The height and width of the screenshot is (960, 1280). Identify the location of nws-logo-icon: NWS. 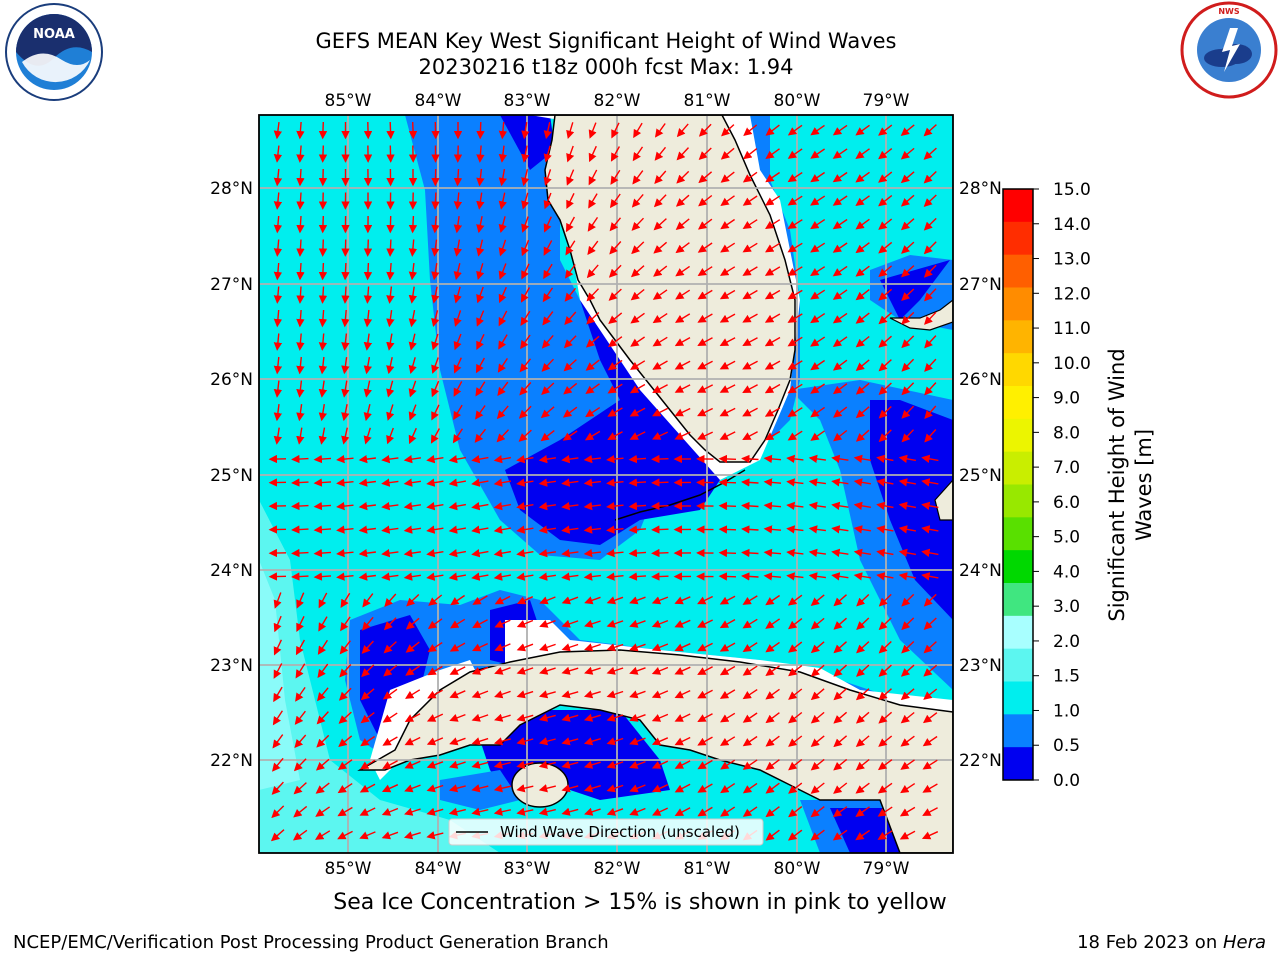
(1229, 50).